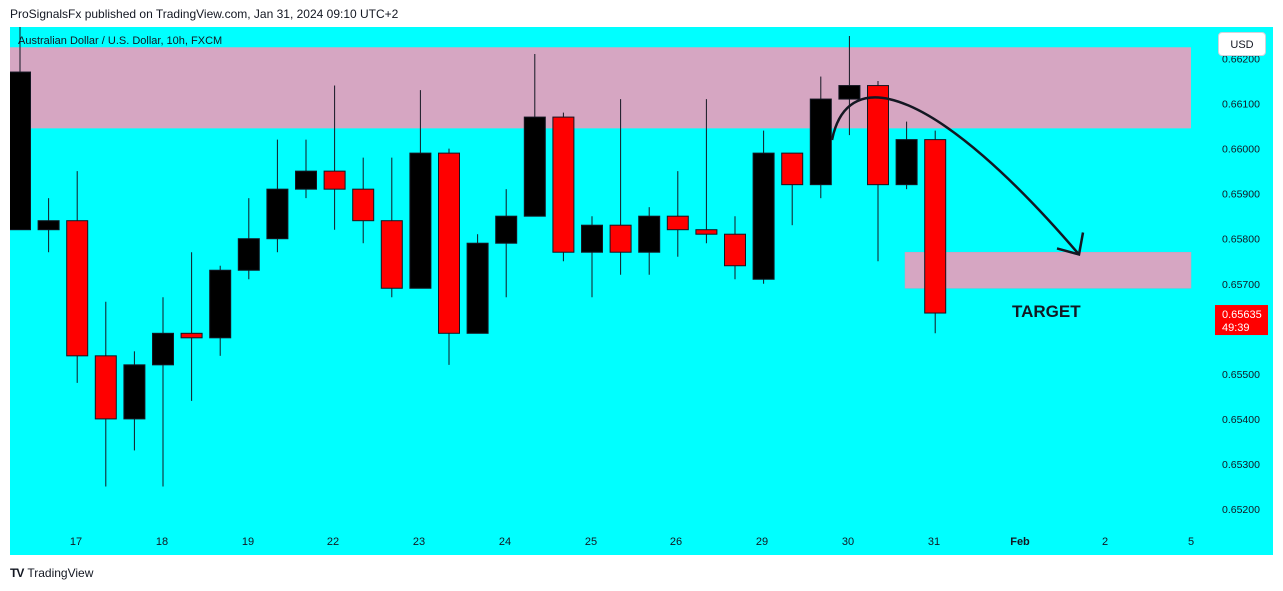  I want to click on resistance-zone, so click(600, 88).